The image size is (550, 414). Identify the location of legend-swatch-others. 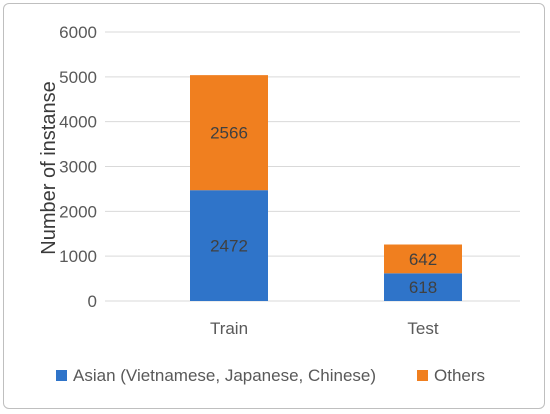
(422, 375).